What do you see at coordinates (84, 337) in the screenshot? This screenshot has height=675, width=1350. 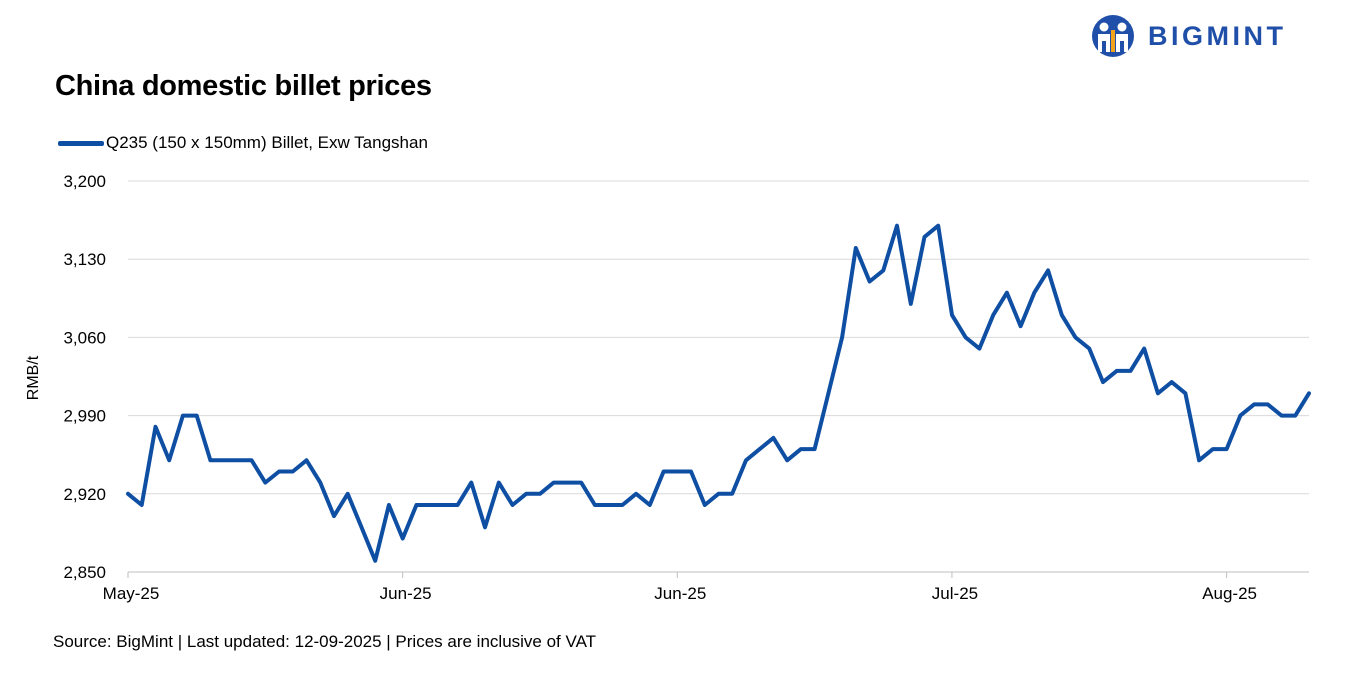 I see `y-tick-label: 3,060` at bounding box center [84, 337].